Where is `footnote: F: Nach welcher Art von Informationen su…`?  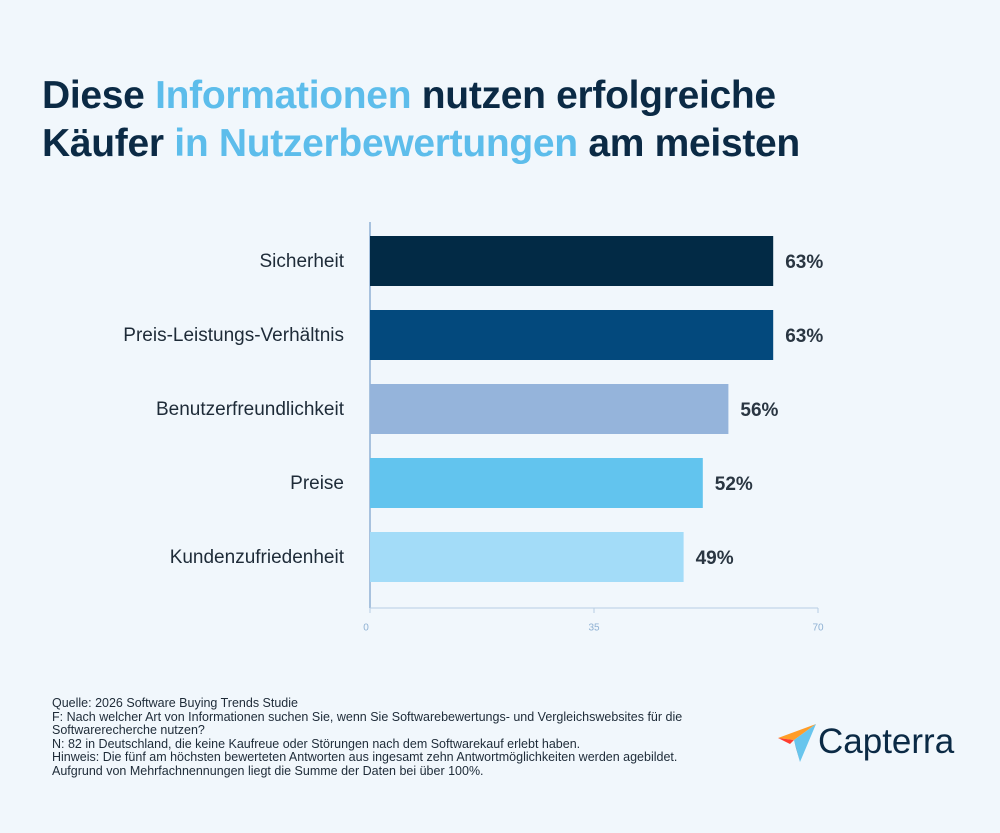 footnote: F: Nach welcher Art von Informationen su… is located at coordinates (367, 716).